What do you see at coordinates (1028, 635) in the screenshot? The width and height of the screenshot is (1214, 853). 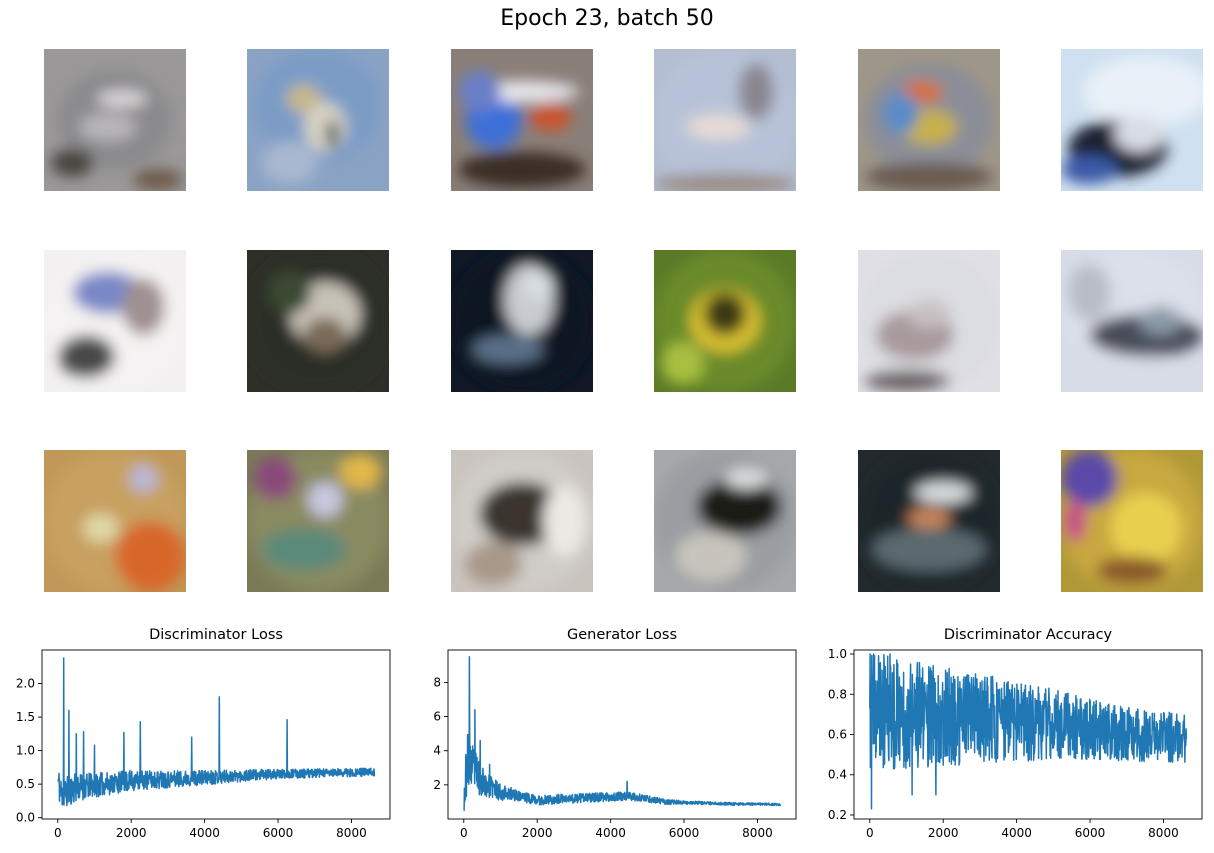 I see `disc-accuracy-title: Discriminator Accuracy` at bounding box center [1028, 635].